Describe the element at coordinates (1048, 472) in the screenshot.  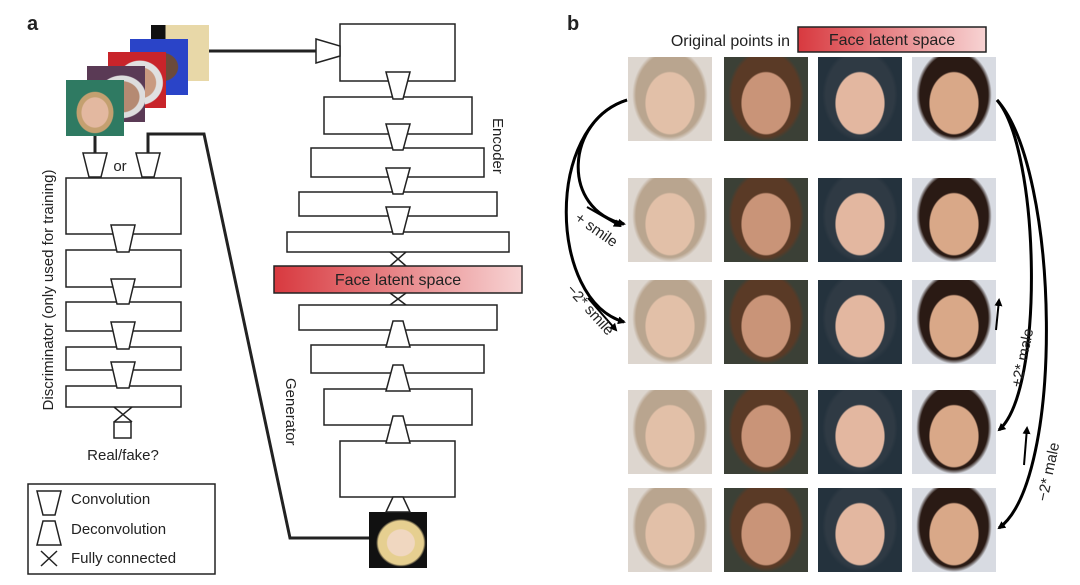
I see `minus-male-label: −2* male` at that location.